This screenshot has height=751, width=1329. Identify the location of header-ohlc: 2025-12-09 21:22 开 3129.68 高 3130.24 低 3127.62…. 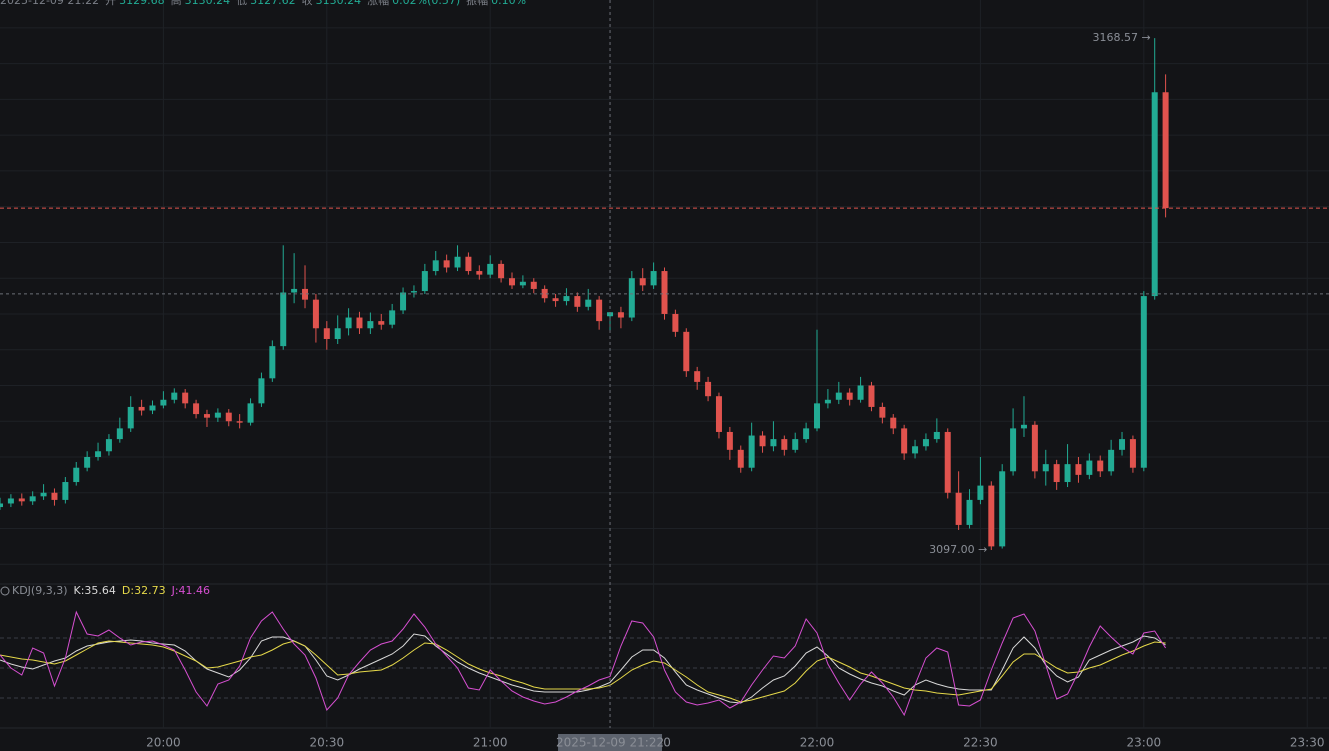
(263, 3).